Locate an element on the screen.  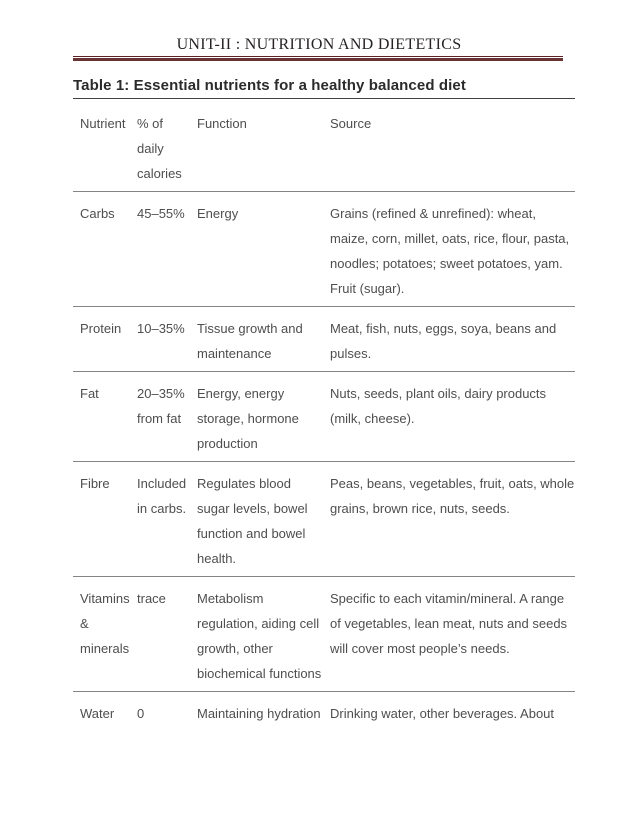
nutrient-cell: Carbs is located at coordinates (97, 213).